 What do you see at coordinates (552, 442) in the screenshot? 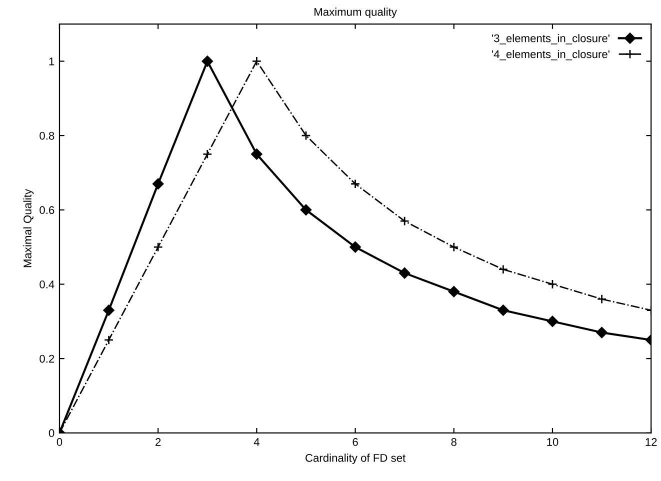
I see `x-tick-label: 10` at bounding box center [552, 442].